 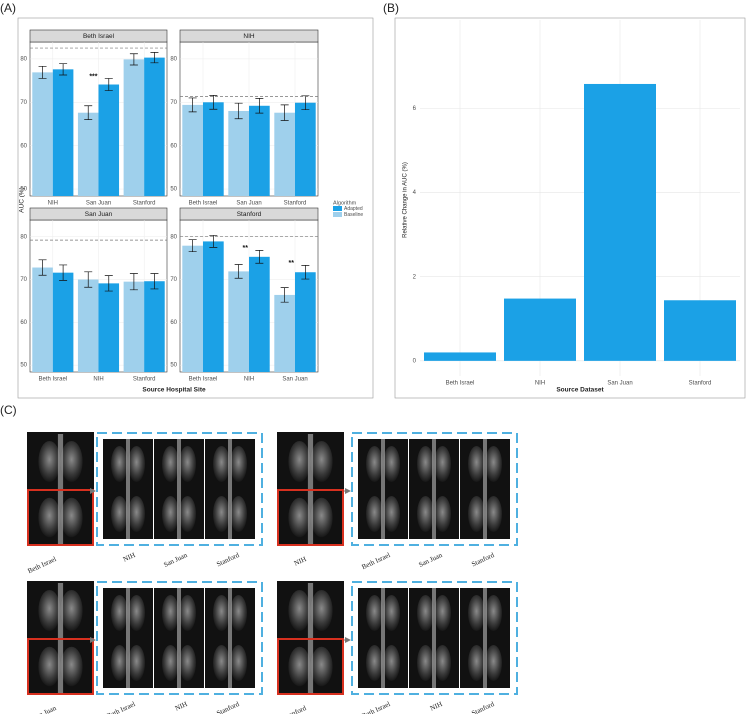 What do you see at coordinates (345, 203) in the screenshot?
I see `legend-title: Algorithm` at bounding box center [345, 203].